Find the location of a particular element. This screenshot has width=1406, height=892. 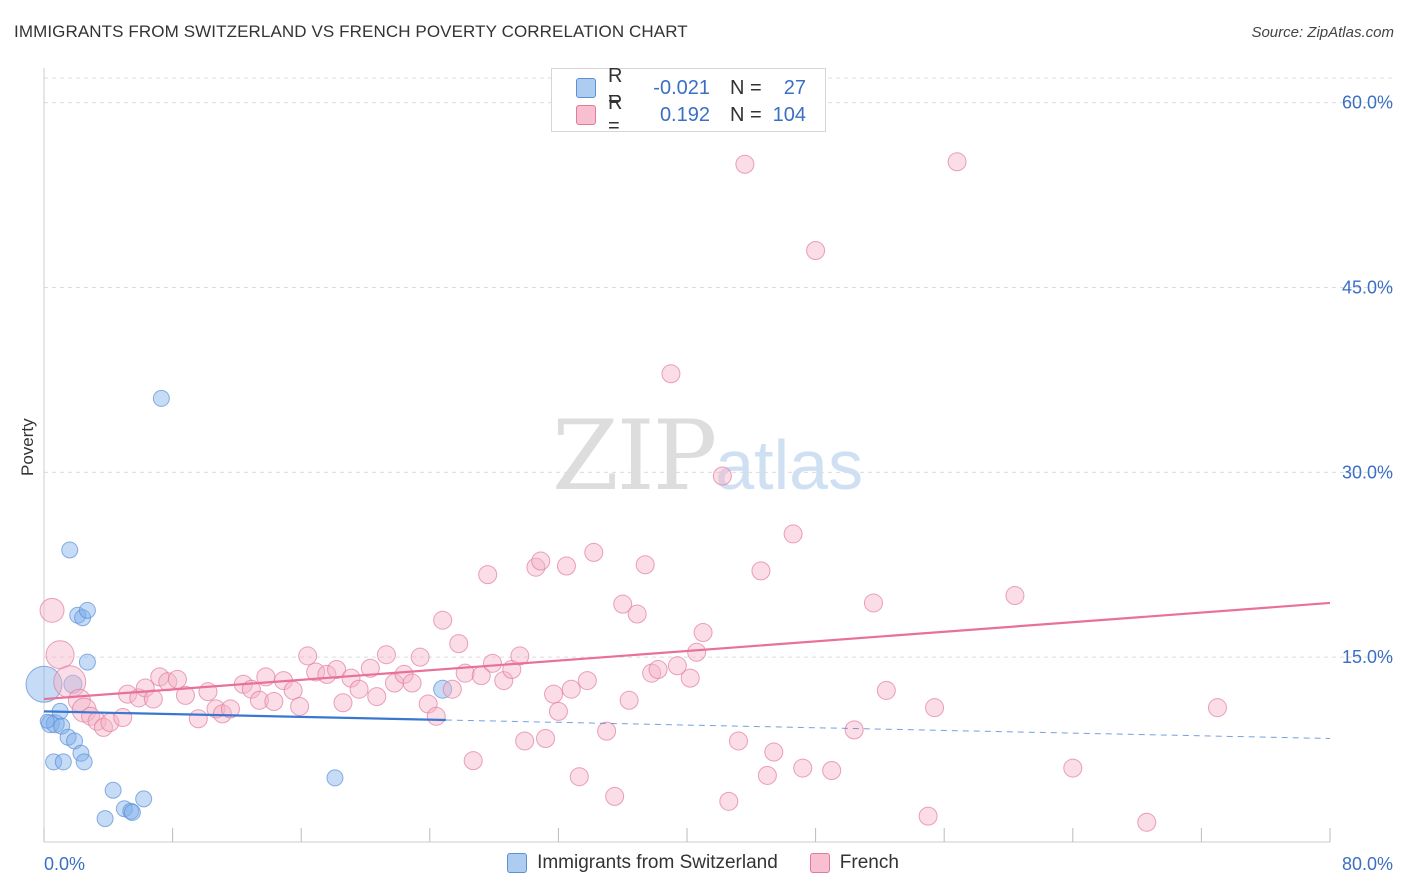

watermark-zip: ZIP is located at coordinates (634, 456).